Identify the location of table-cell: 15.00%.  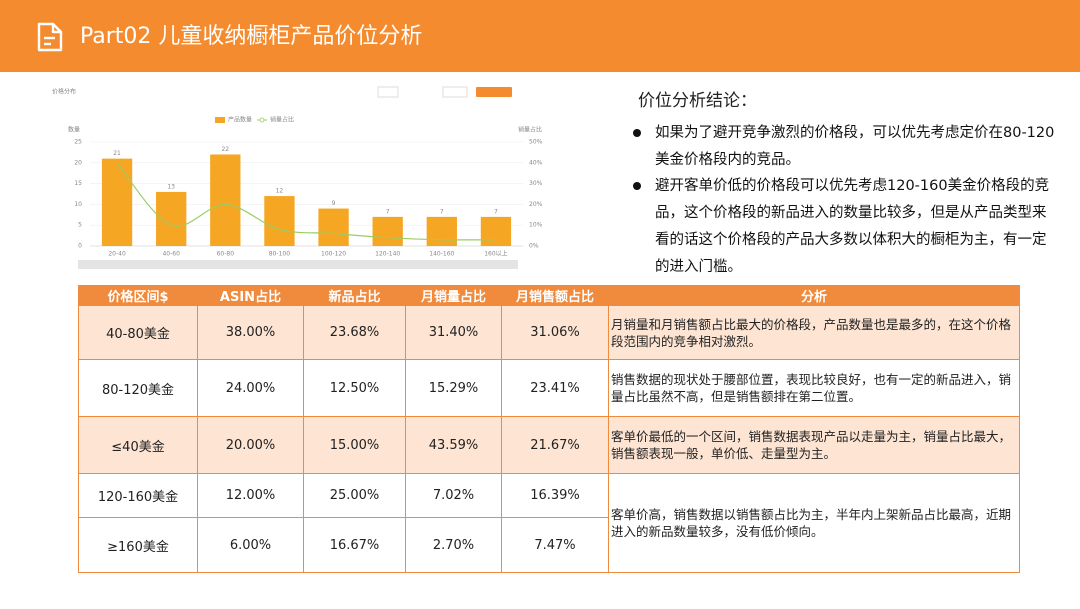
(354, 445).